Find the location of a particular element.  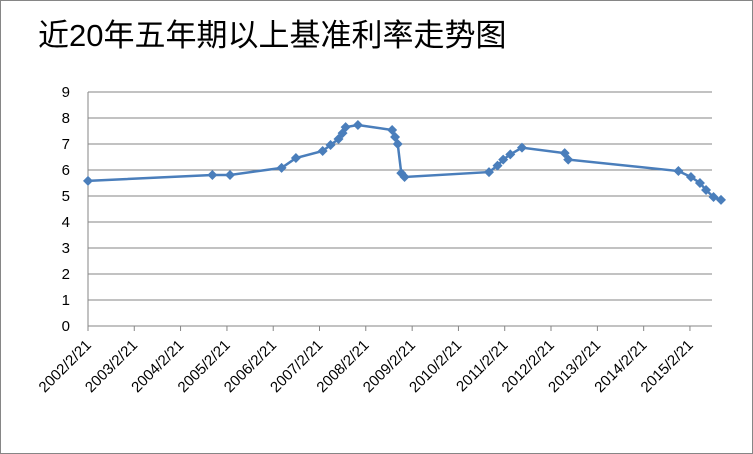

y-tick-label: 0 is located at coordinates (66, 326).